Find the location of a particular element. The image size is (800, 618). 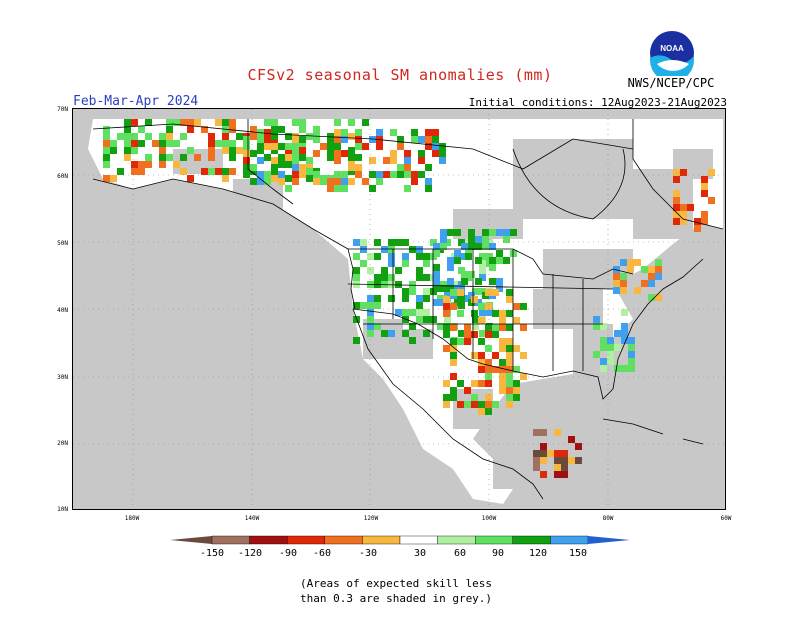

colorbar-arrow-right is located at coordinates (609, 540).